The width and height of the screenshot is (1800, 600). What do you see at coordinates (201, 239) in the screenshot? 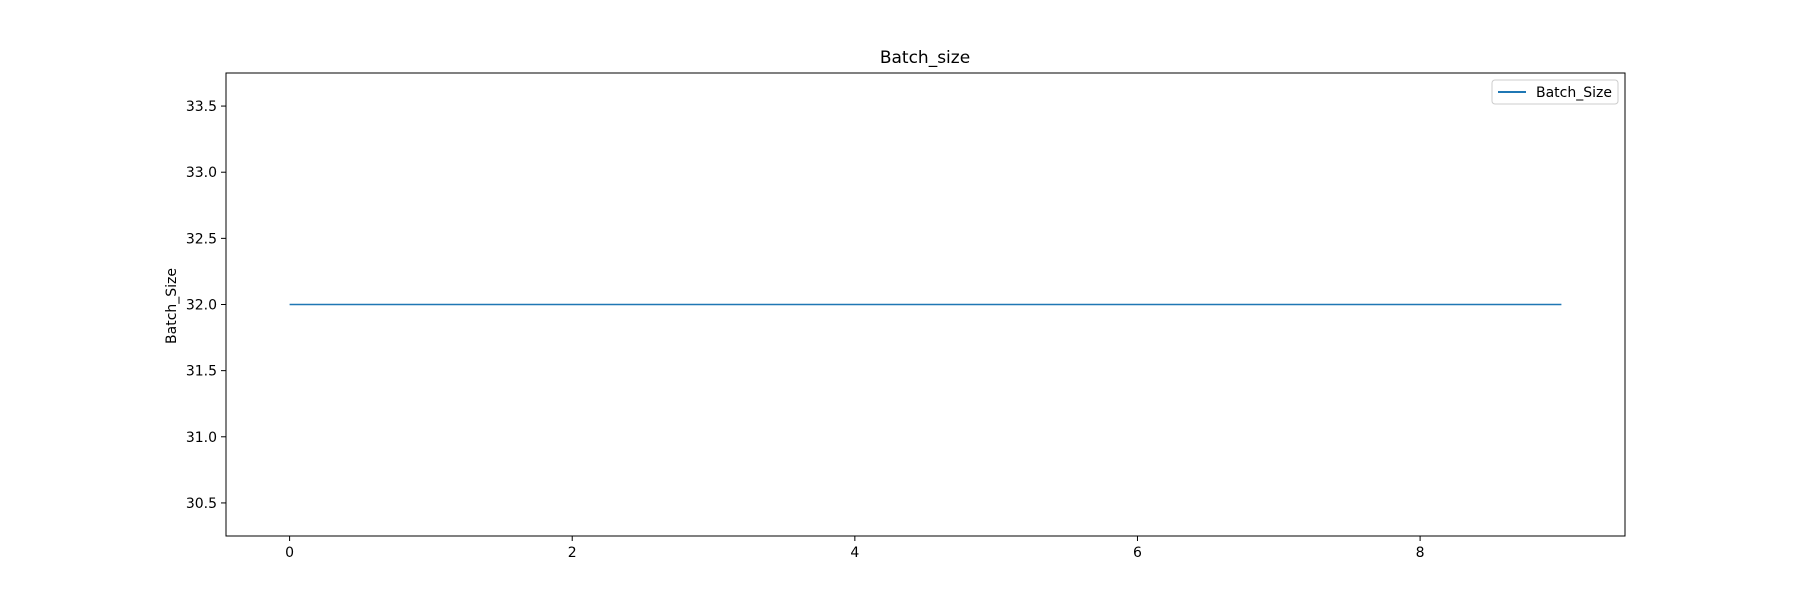
I see `y-tick-label-32.5: 32.5` at bounding box center [201, 239].